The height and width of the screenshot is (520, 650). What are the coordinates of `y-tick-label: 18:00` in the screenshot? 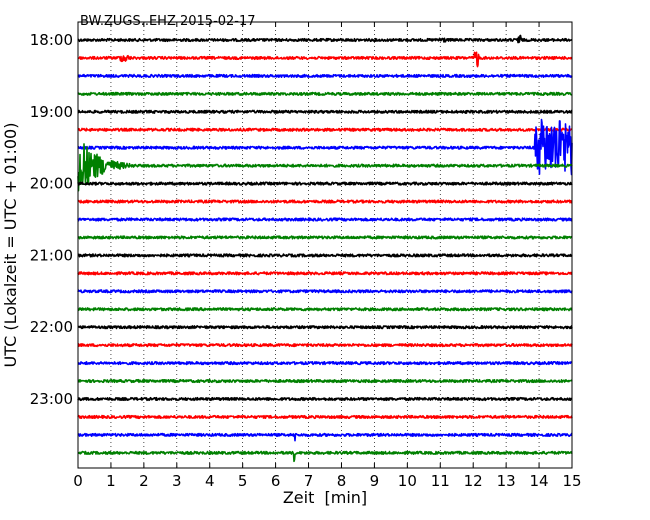 It's located at (51, 40).